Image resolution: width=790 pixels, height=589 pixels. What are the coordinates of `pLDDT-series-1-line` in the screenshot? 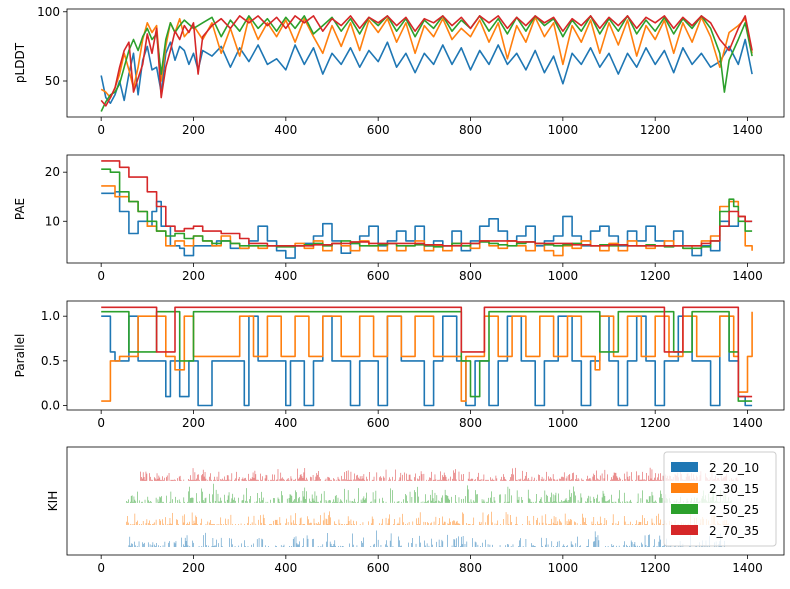 It's located at (426, 71).